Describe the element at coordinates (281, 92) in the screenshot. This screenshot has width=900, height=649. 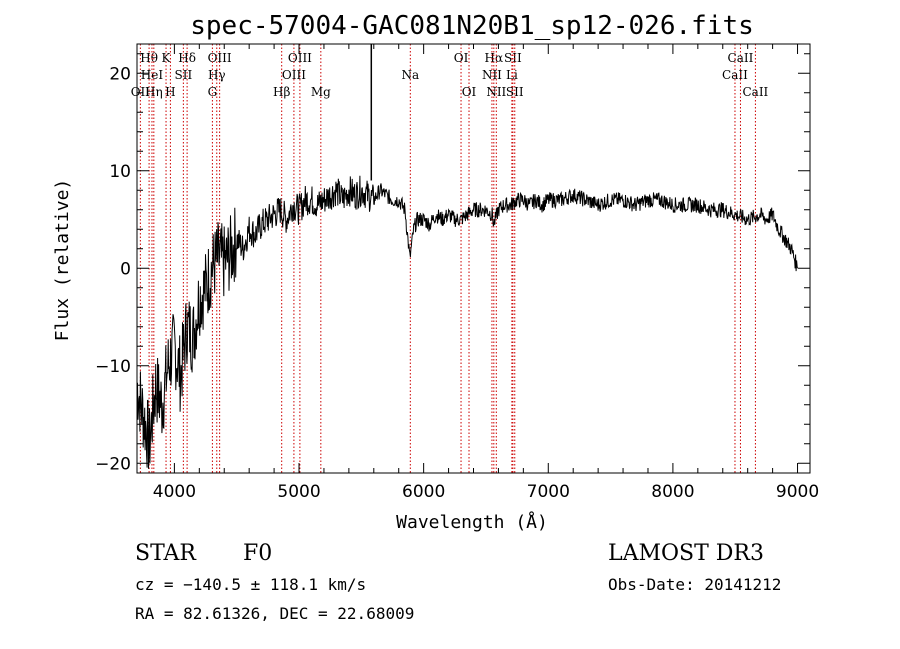
I see `line-label: Hβ` at that location.